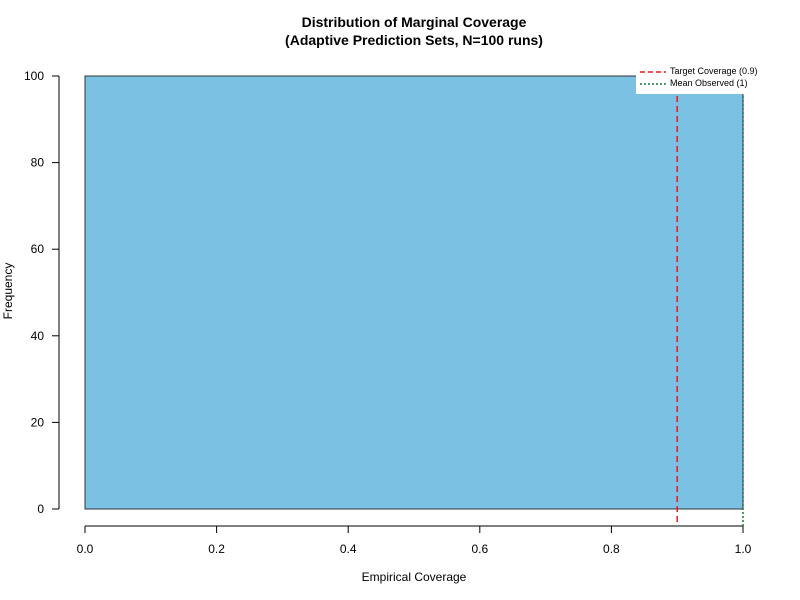 This screenshot has width=800, height=600. What do you see at coordinates (85, 549) in the screenshot?
I see `x-tick-label: 0.0` at bounding box center [85, 549].